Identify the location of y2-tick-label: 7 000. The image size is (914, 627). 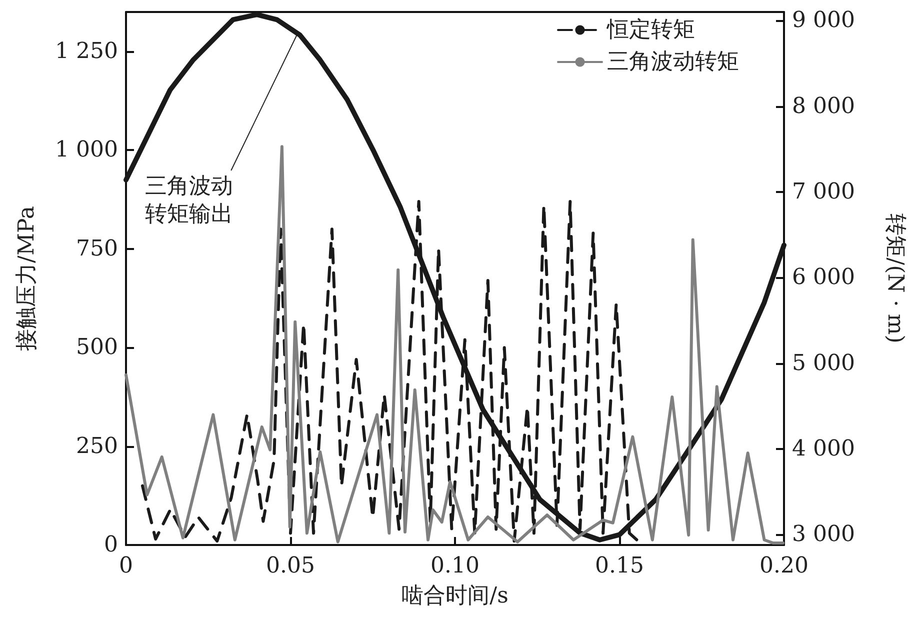
(823, 191).